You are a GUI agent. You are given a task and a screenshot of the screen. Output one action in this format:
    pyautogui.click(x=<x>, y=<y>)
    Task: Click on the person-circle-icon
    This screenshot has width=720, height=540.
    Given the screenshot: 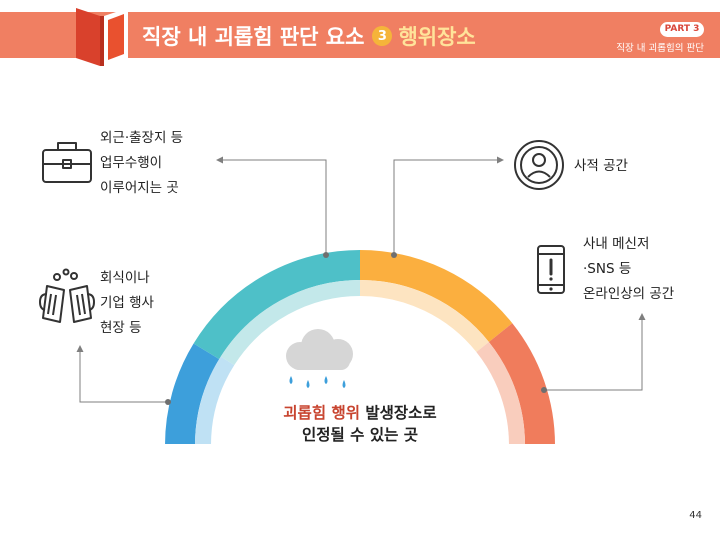 What is the action you would take?
    pyautogui.click(x=539, y=165)
    